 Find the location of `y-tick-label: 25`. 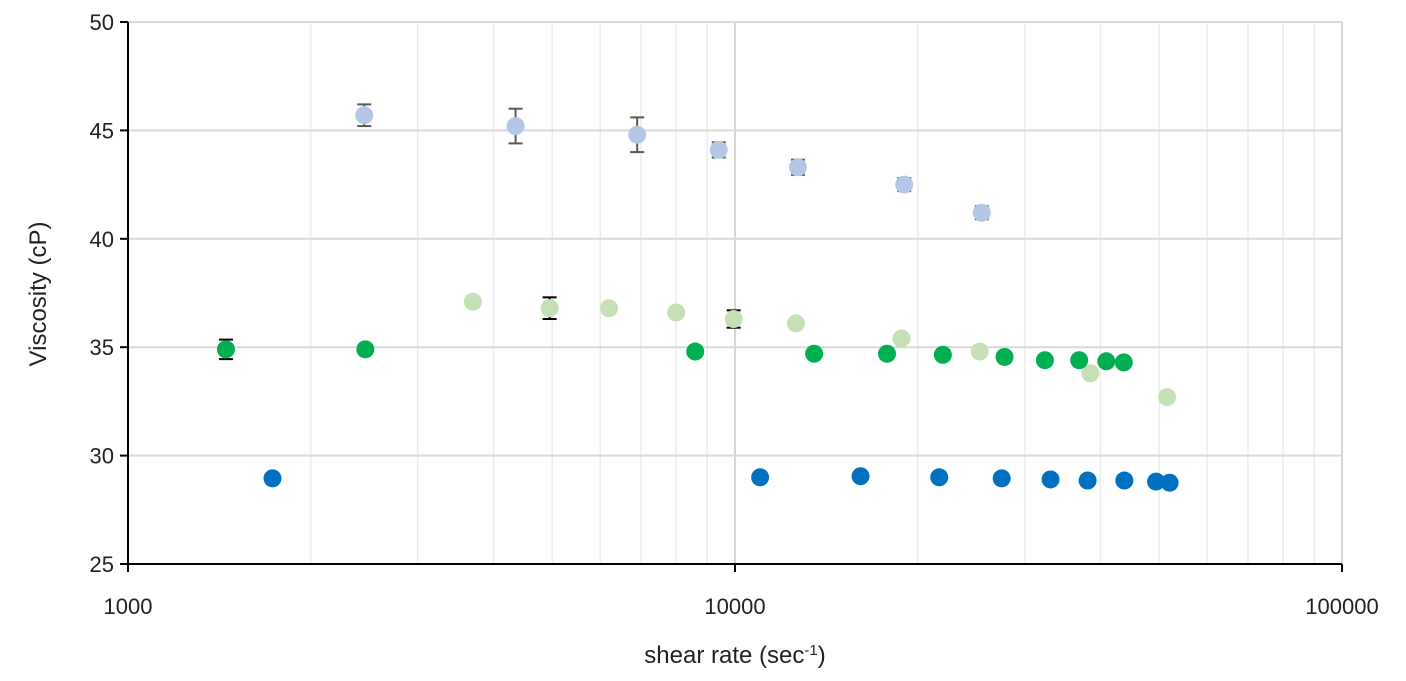

y-tick-label: 25 is located at coordinates (102, 564).